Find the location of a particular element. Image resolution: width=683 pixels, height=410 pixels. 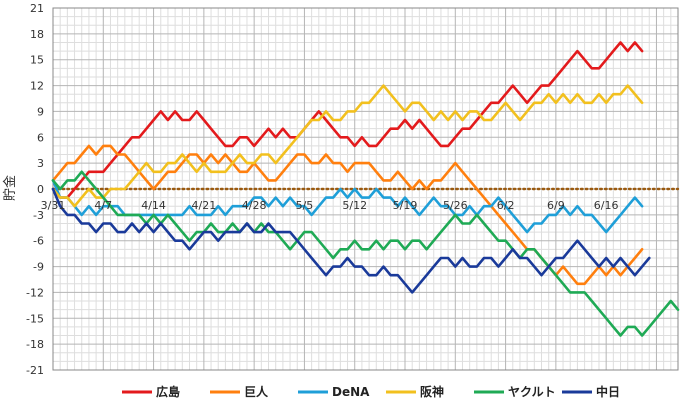

legend-label: 阪神 is located at coordinates (432, 391).